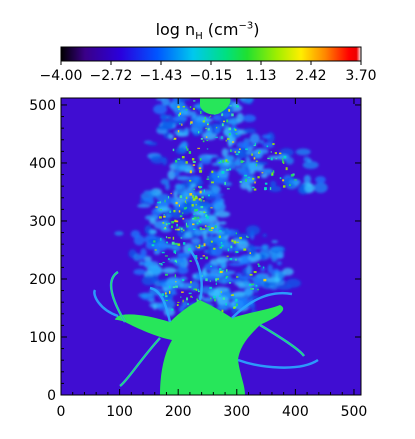 The height and width of the screenshot is (439, 415). I want to click on colorbar-tick-label: −1.43, so click(161, 76).